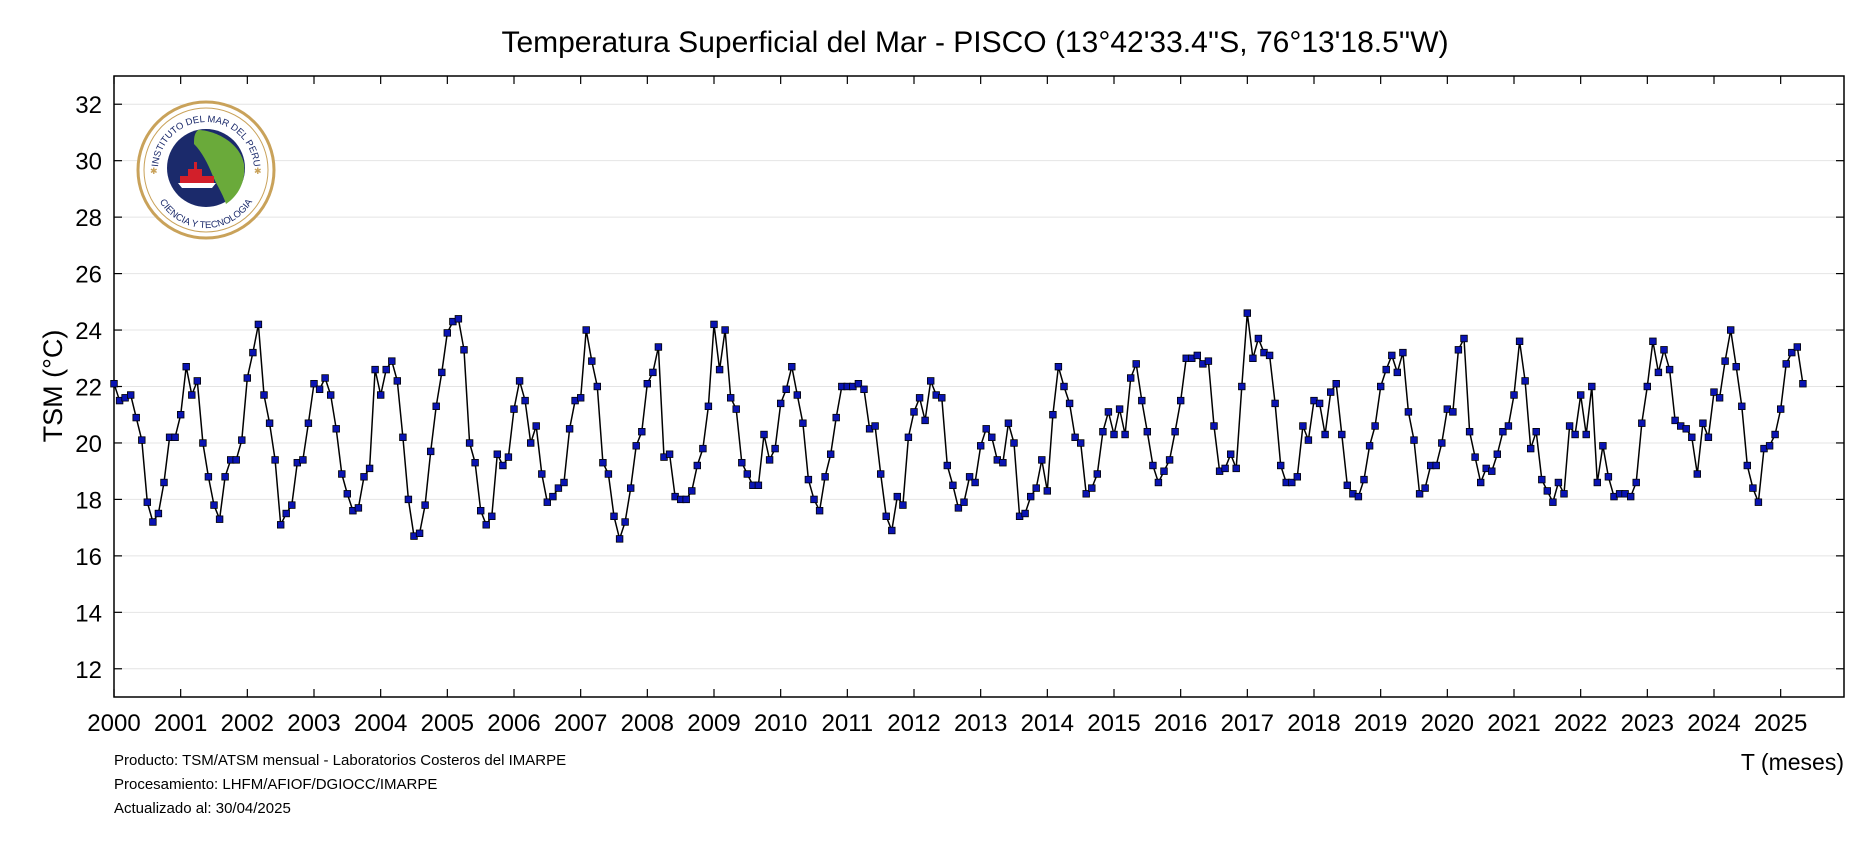 Image resolution: width=1875 pixels, height=849 pixels. Describe the element at coordinates (913, 723) in the screenshot. I see `x-tick-label: 2012` at that location.